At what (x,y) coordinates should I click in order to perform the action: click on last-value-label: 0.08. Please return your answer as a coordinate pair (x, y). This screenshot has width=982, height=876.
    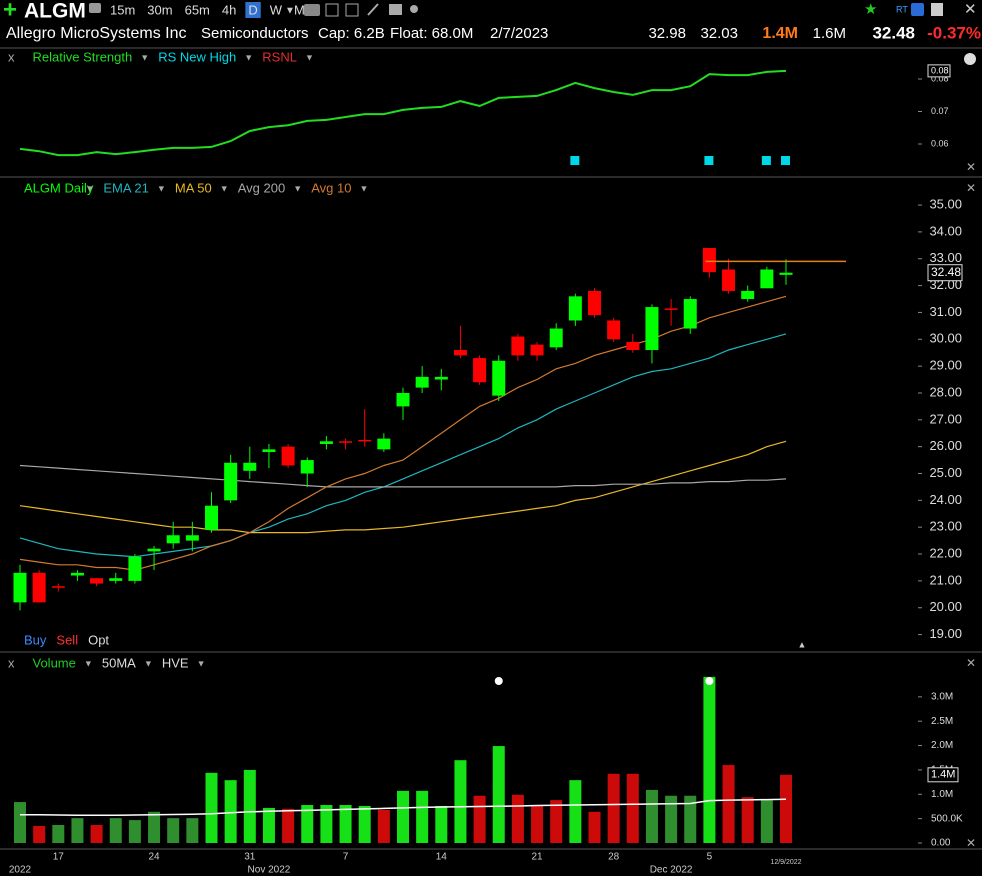
    Looking at the image, I should click on (940, 70).